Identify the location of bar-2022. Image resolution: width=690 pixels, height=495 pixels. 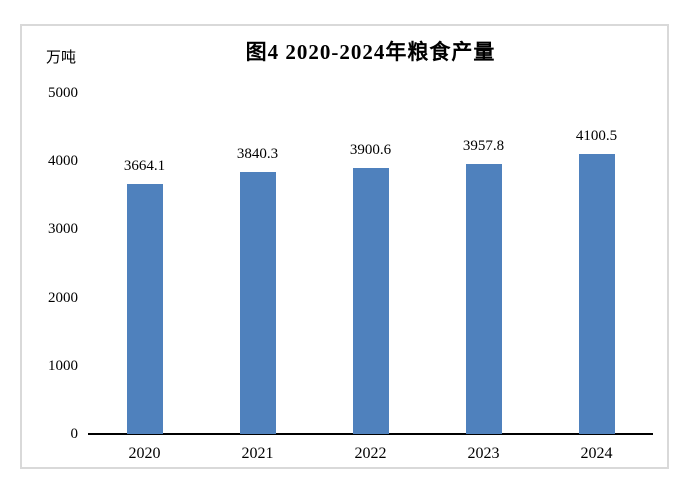
(370, 301).